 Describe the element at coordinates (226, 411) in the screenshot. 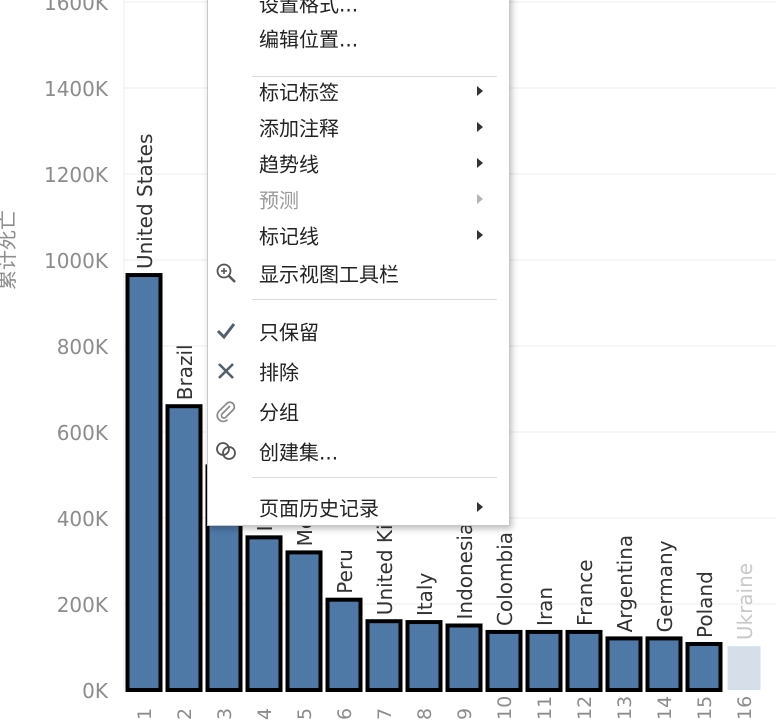

I see `paperclip-icon` at that location.